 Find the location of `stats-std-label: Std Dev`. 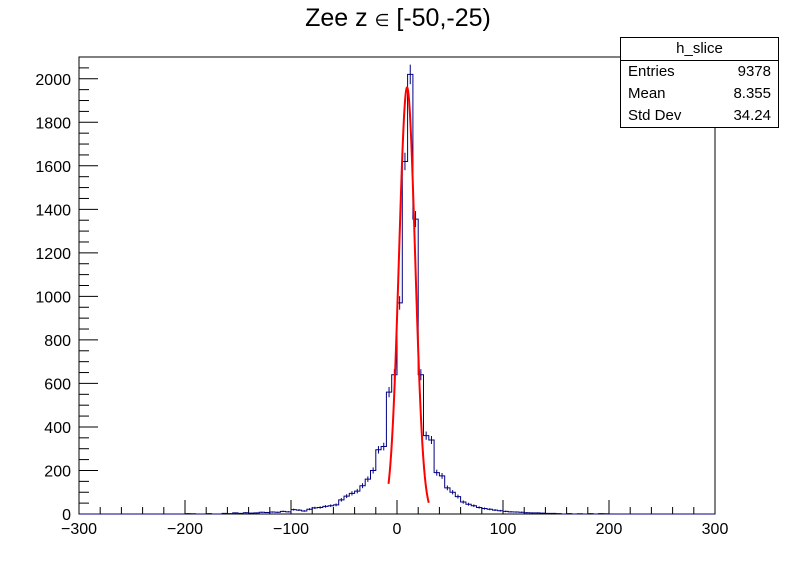

stats-std-label: Std Dev is located at coordinates (655, 115).